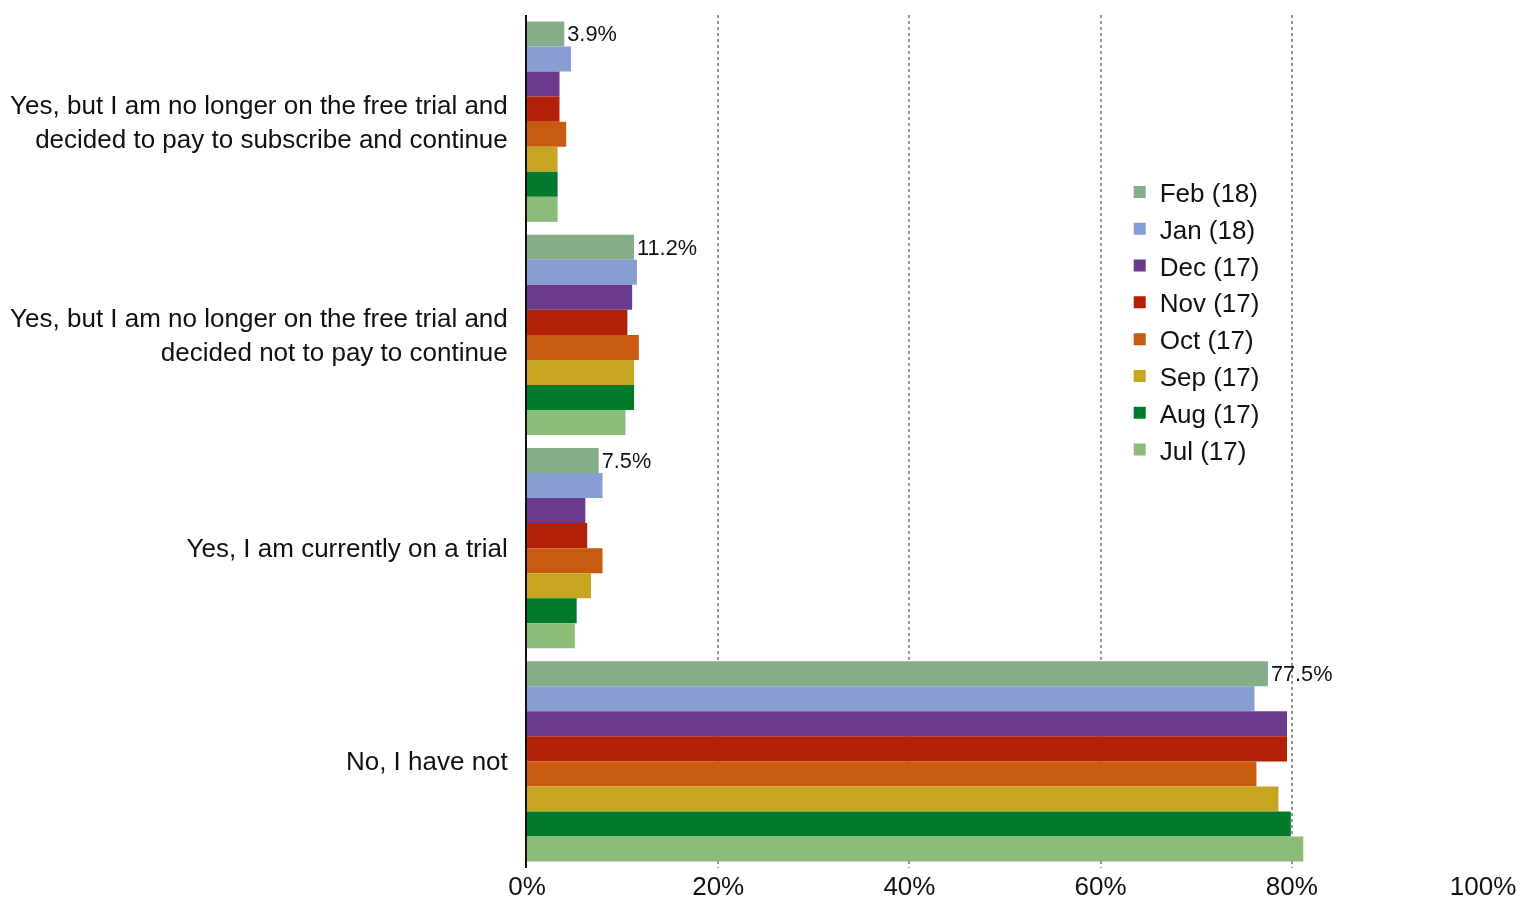 Image resolution: width=1528 pixels, height=918 pixels. Describe the element at coordinates (1207, 229) in the screenshot. I see `legend-label: Jan (18)` at that location.